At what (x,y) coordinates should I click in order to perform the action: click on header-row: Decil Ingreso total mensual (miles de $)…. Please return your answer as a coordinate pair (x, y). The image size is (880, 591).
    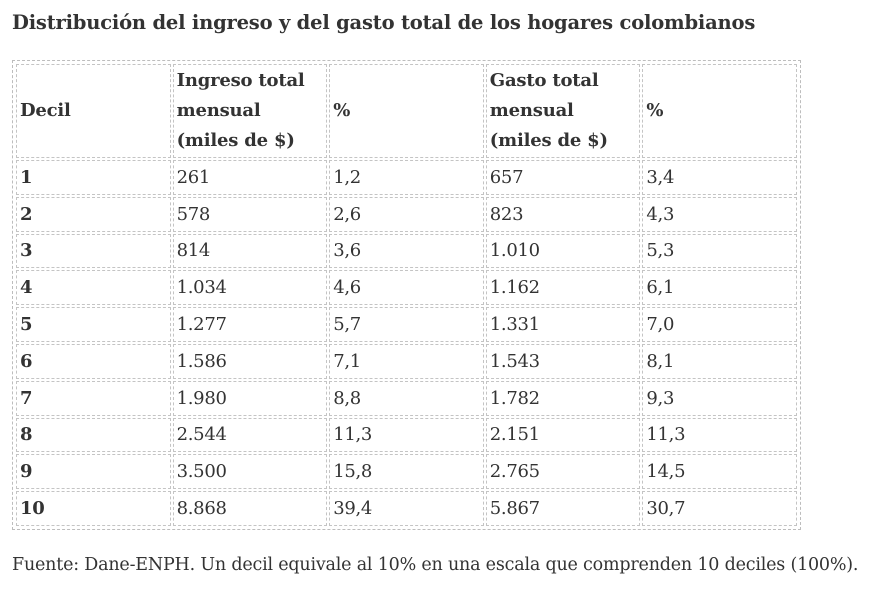
    Looking at the image, I should click on (406, 111).